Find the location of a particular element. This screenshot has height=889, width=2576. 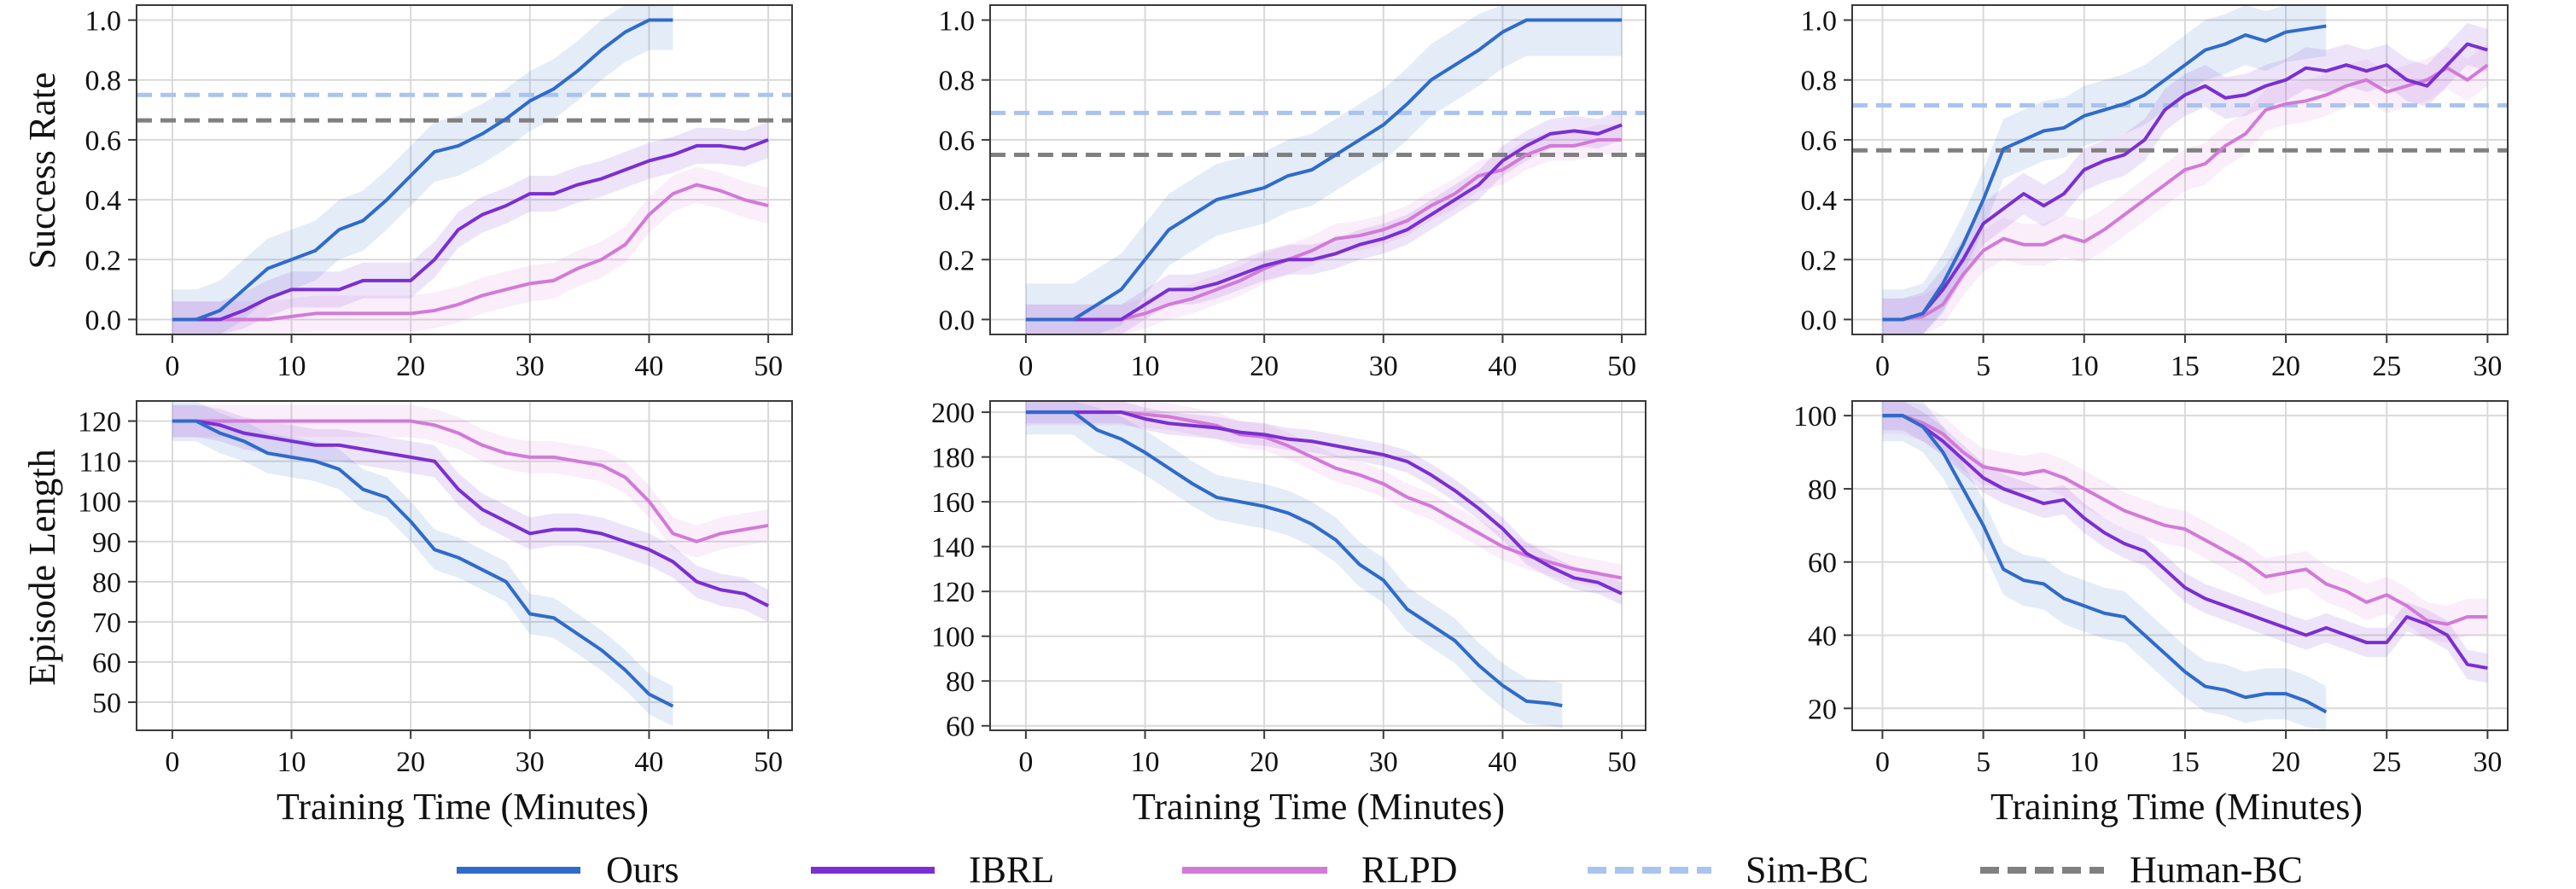

y-tick-label: 90 is located at coordinates (106, 543).